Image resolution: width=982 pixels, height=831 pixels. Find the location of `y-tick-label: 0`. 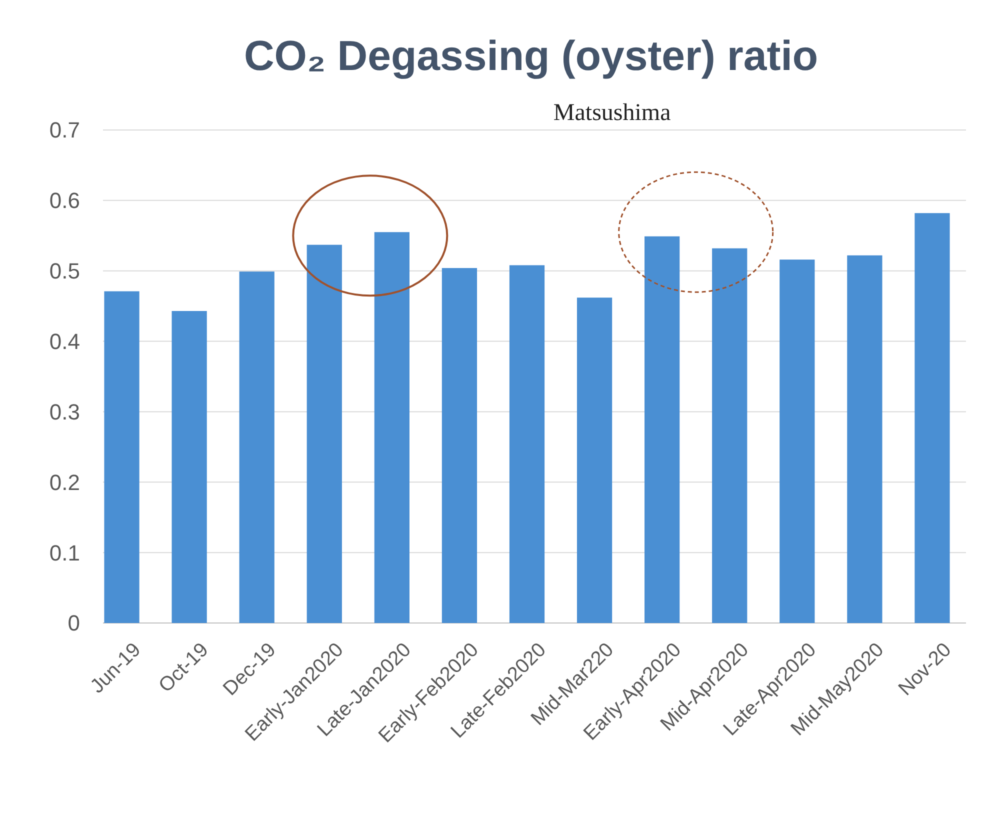

y-tick-label: 0 is located at coordinates (74, 623).